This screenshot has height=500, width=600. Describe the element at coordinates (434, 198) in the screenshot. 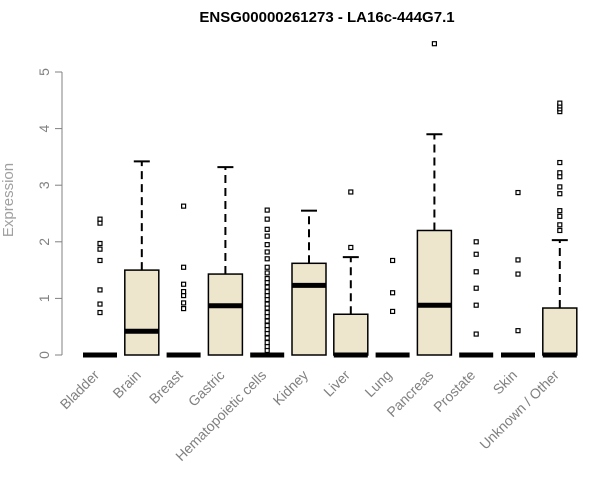

I see `box-pancreas` at that location.